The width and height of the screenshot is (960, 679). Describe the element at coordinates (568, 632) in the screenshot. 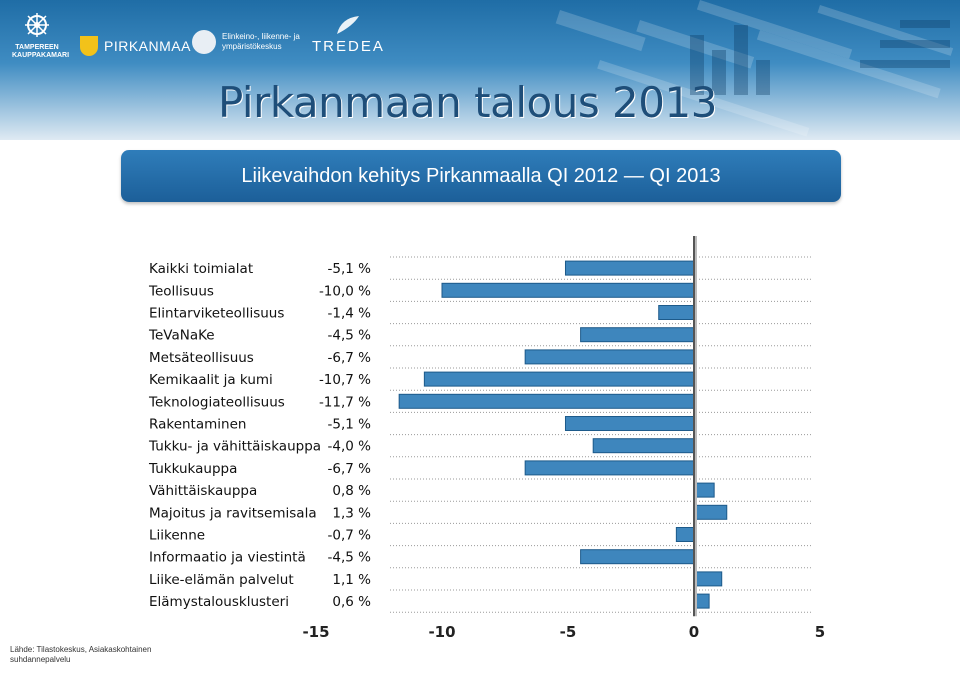

I see `x-tick-label: -5` at that location.